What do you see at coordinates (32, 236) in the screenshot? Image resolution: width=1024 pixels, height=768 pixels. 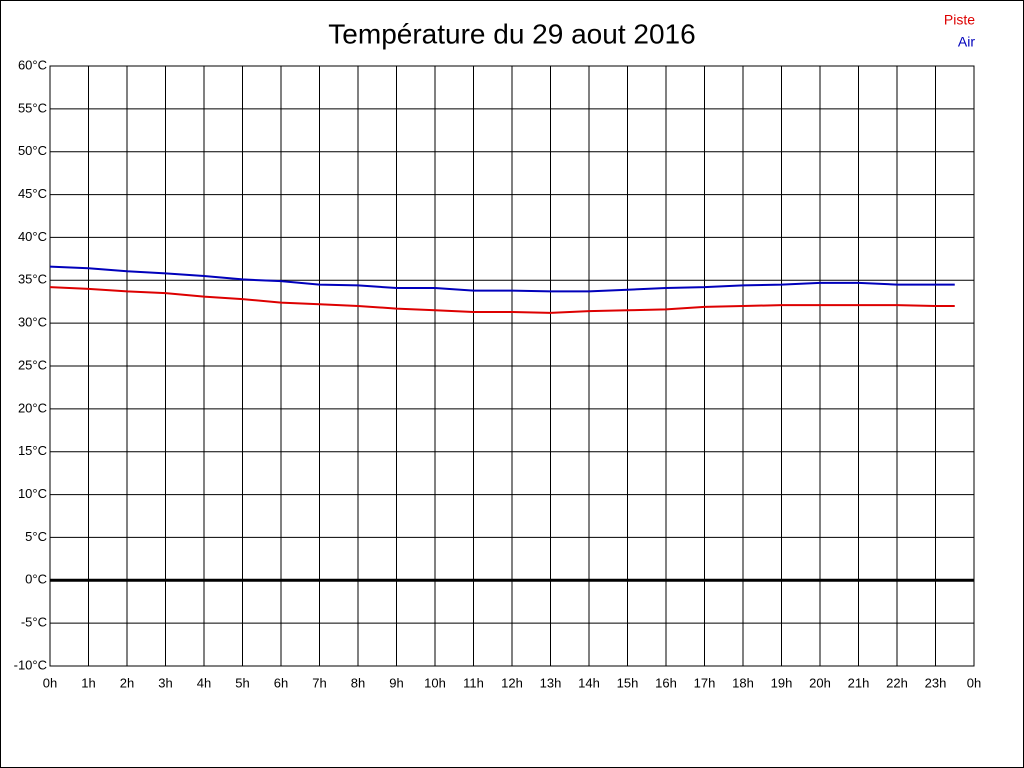 I see `y-tick-label: 40°C` at bounding box center [32, 236].